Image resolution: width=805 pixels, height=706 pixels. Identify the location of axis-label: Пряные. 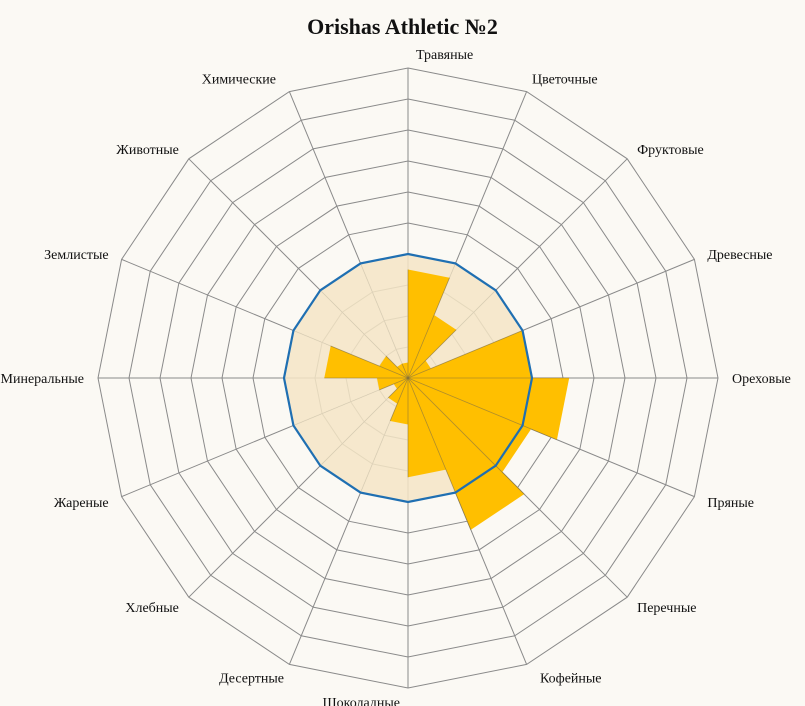
(730, 503).